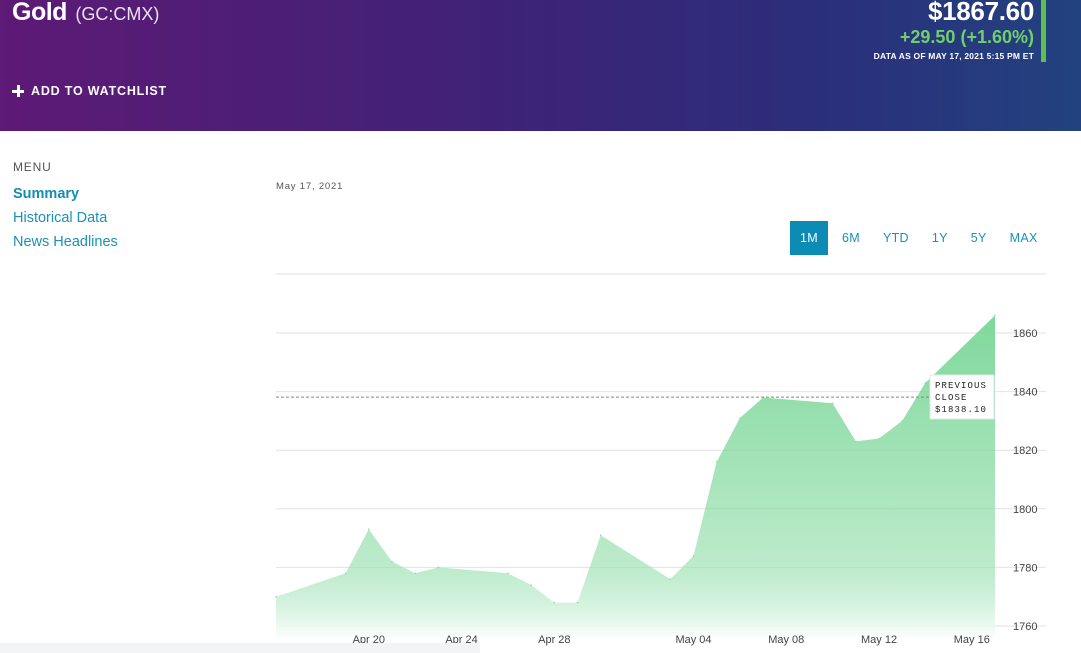 The width and height of the screenshot is (1081, 653). I want to click on y-tick-label-1840: 1840, so click(1025, 393).